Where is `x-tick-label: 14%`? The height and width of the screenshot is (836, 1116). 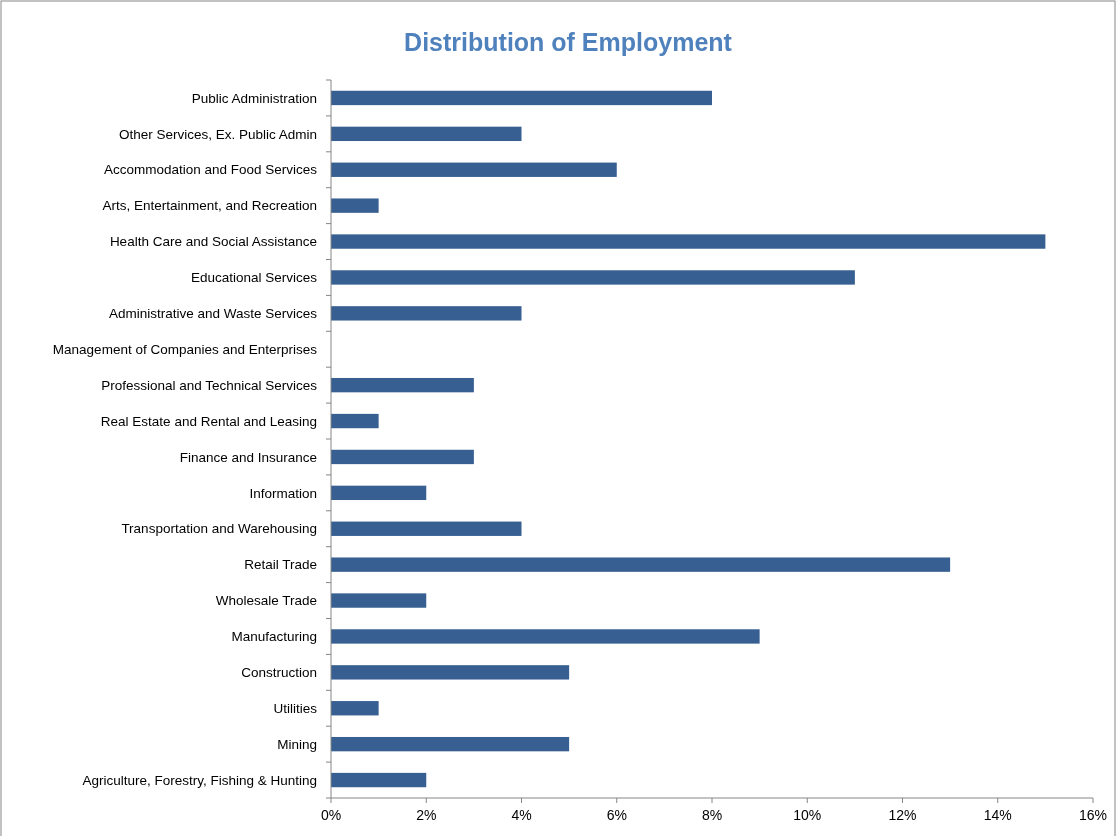
x-tick-label: 14% is located at coordinates (997, 815).